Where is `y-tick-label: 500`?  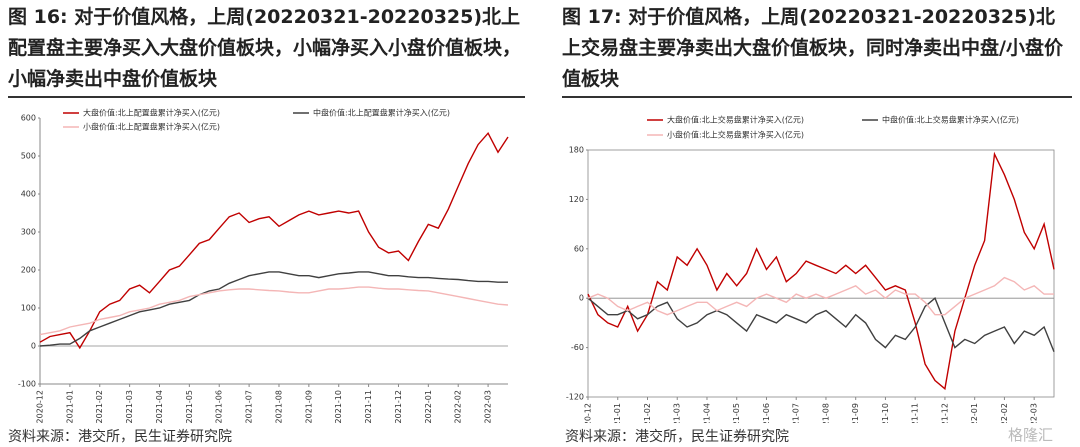 y-tick-label: 500 is located at coordinates (28, 156).